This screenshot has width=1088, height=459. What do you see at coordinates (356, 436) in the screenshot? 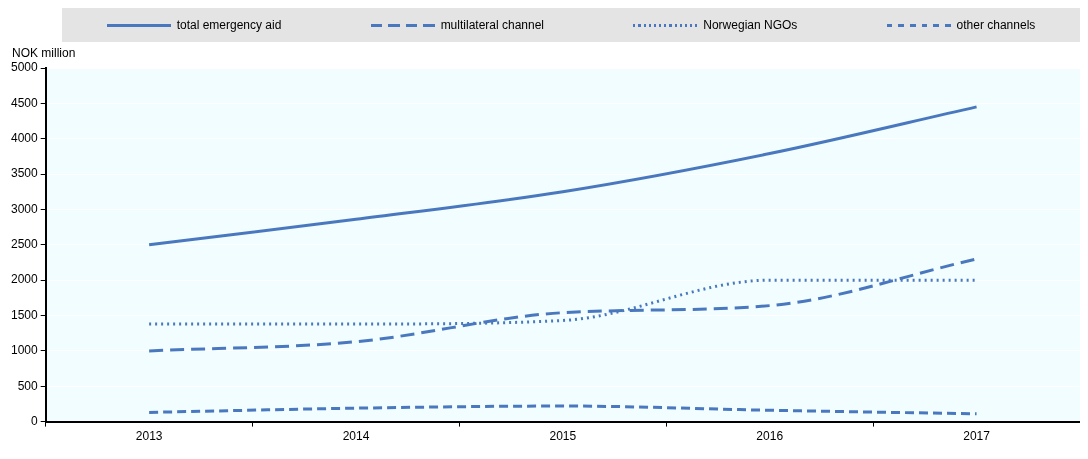
I see `x-tick-label: 2014` at bounding box center [356, 436].